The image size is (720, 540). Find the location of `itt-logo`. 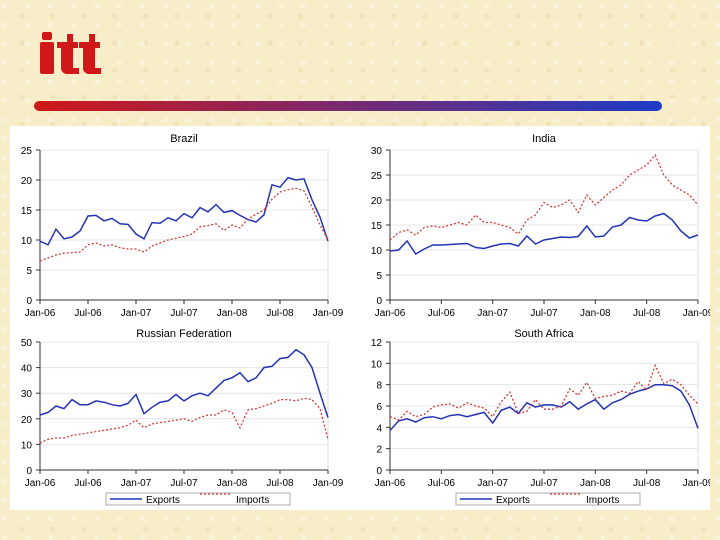

itt-logo is located at coordinates (70, 53).